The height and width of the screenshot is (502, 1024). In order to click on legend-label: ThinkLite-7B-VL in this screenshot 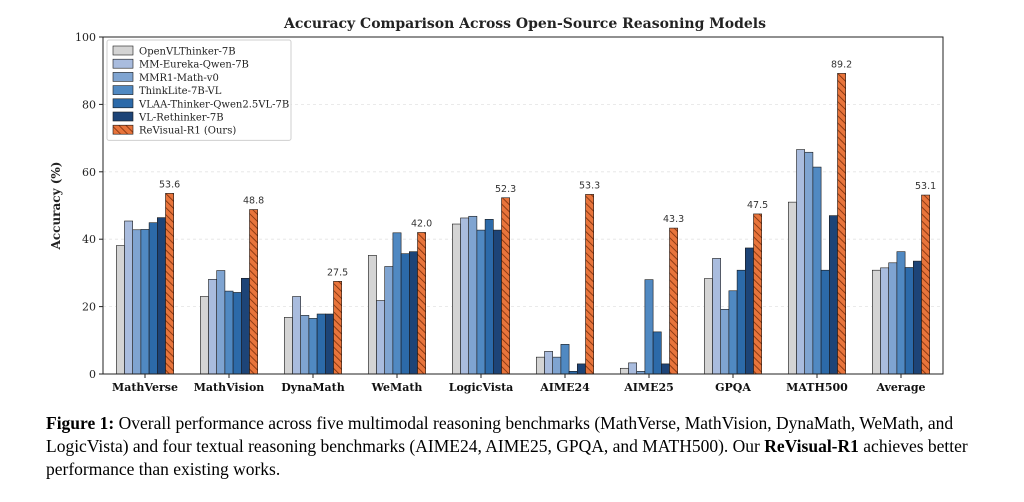, I will do `click(180, 91)`.